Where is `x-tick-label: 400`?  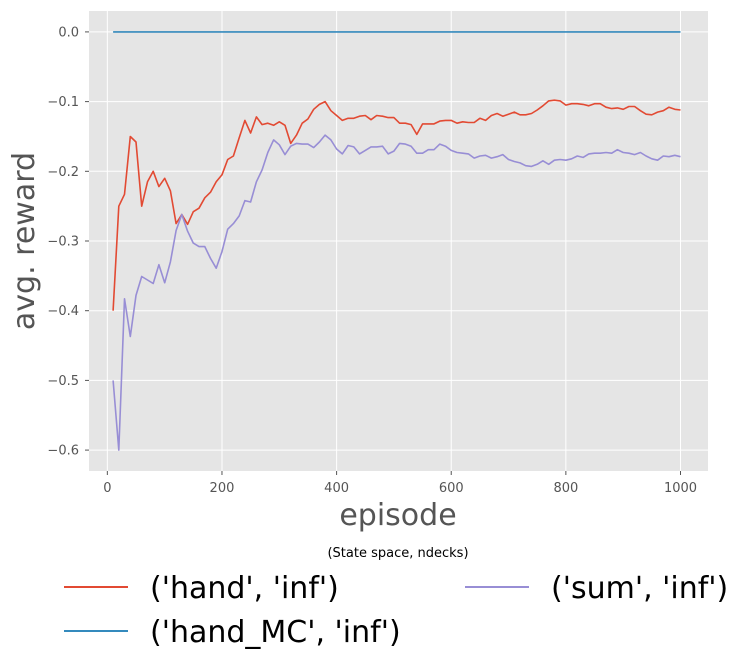
x-tick-label: 400 is located at coordinates (336, 488).